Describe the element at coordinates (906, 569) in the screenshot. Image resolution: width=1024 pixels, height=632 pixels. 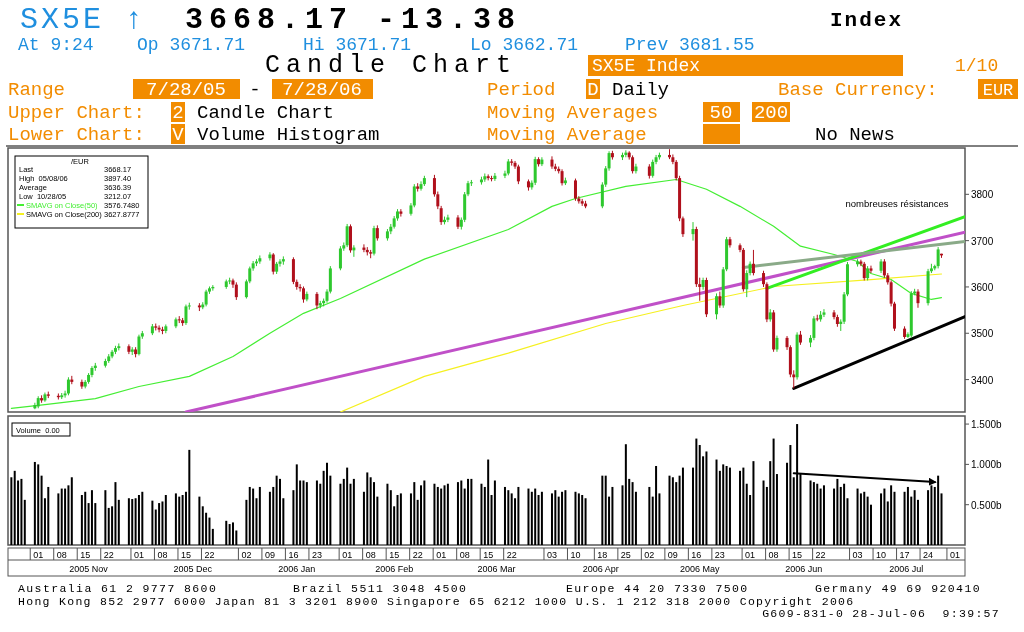
I see `text: 2006 Jul` at that location.